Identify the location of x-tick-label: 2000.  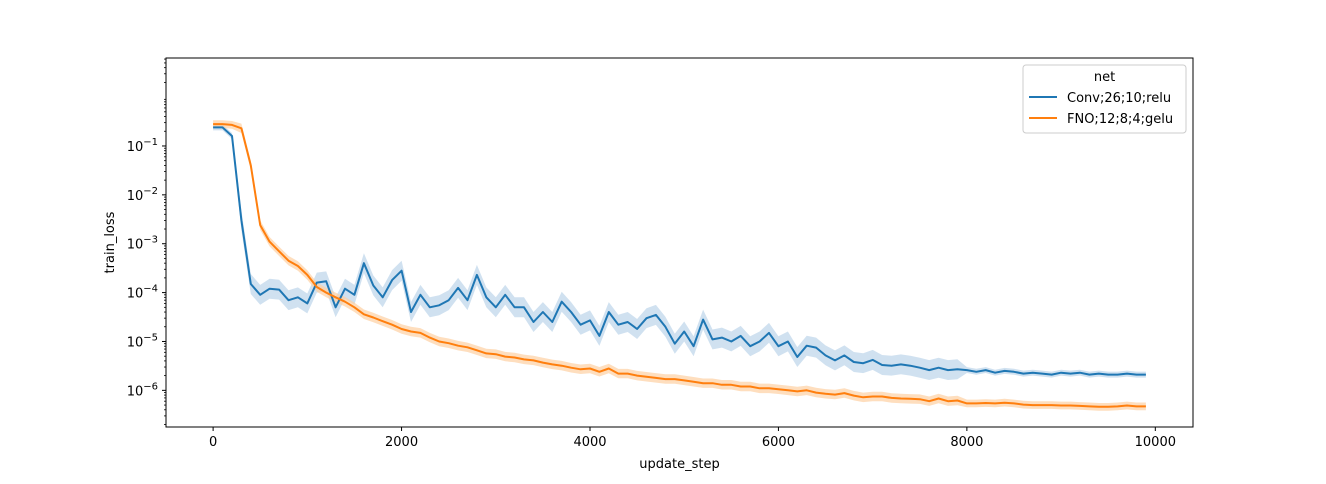
(401, 442).